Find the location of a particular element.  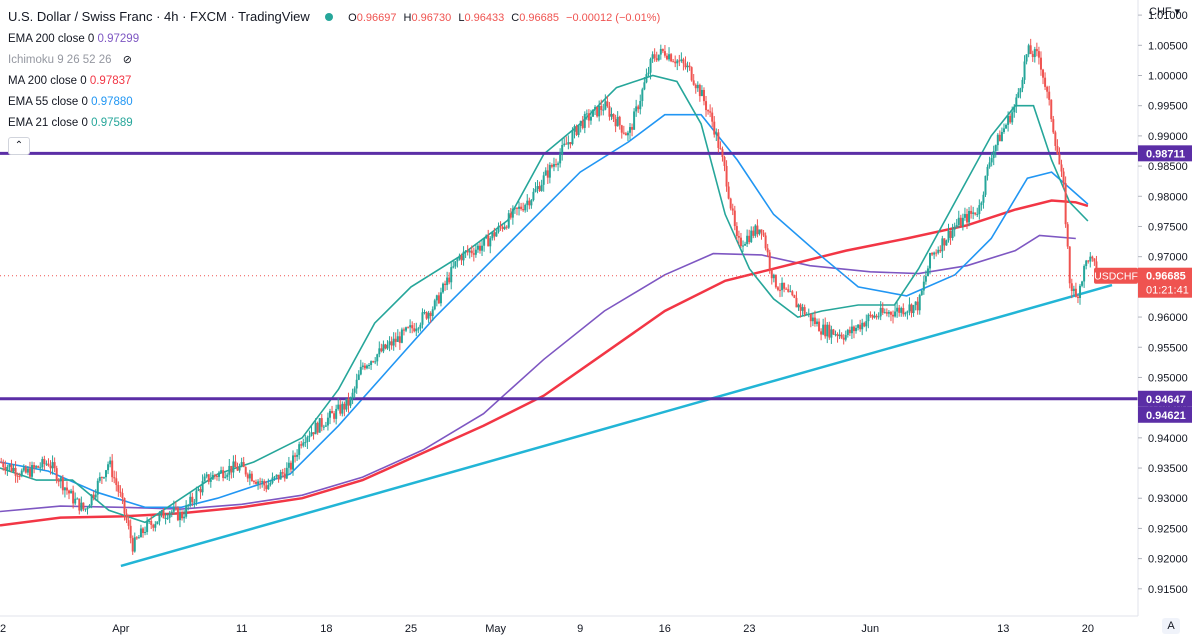

ohlc-close-key: C is located at coordinates (515, 18).